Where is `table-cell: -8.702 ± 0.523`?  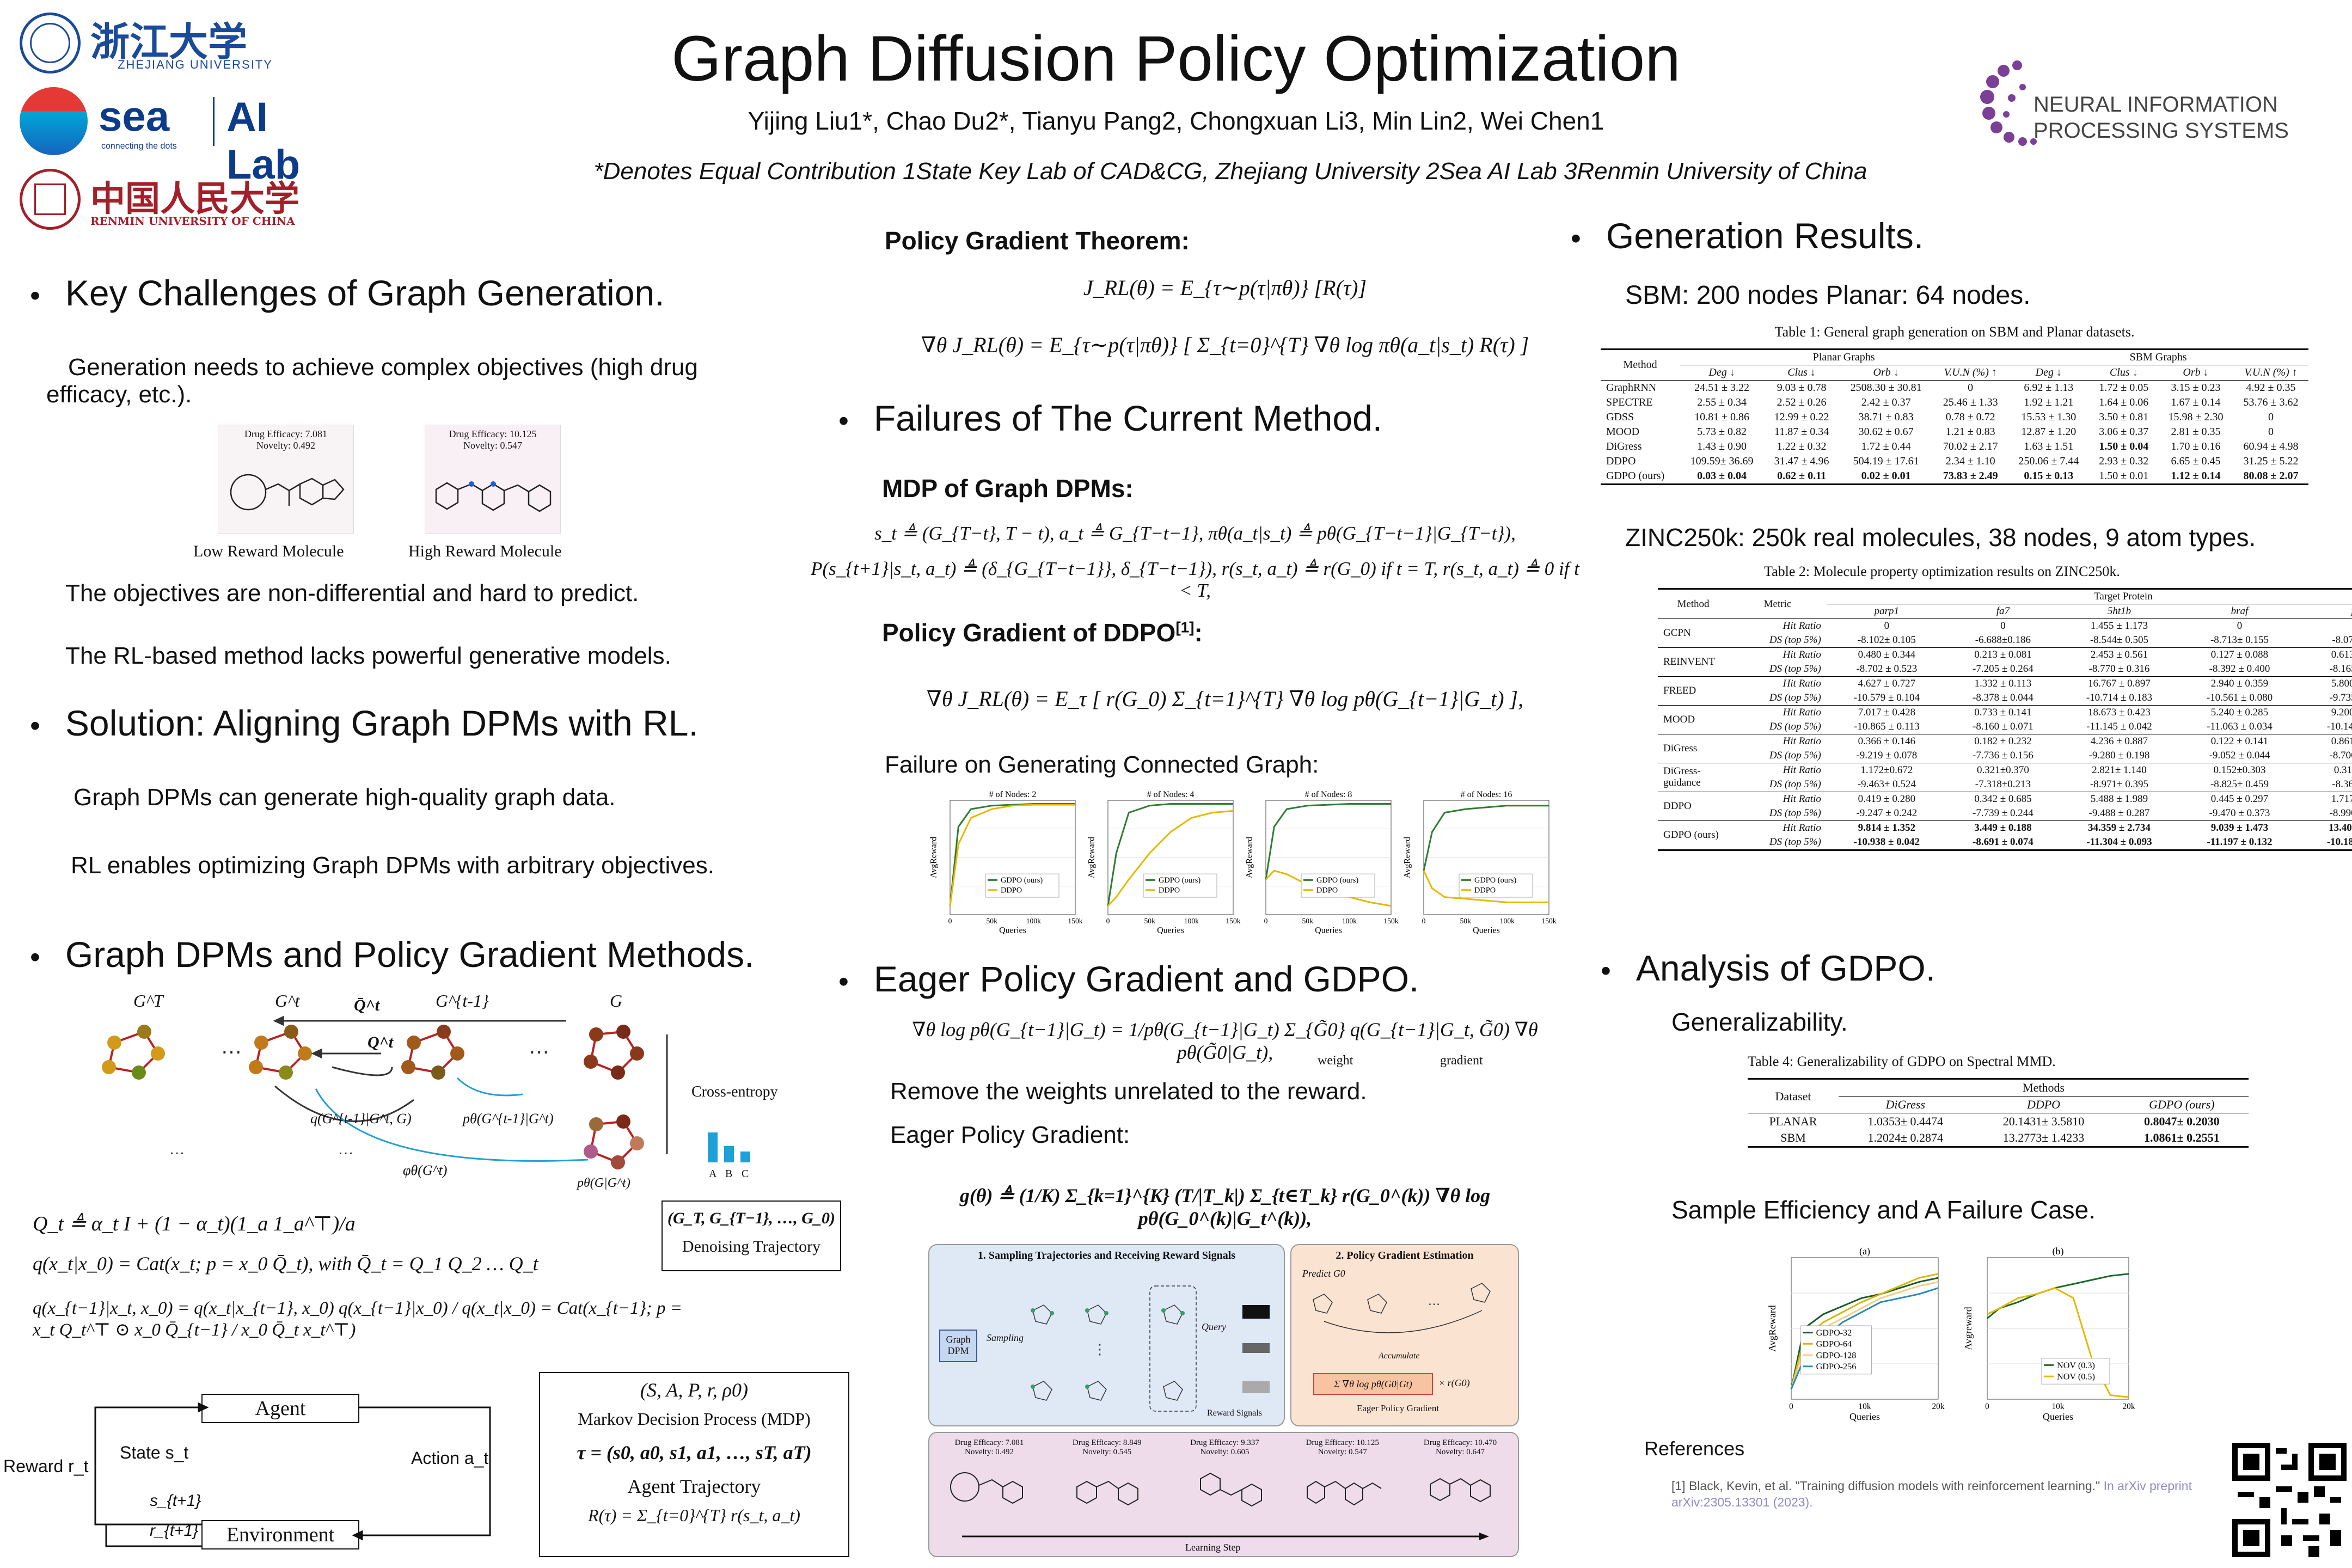
table-cell: -8.702 ± 0.523 is located at coordinates (1887, 669).